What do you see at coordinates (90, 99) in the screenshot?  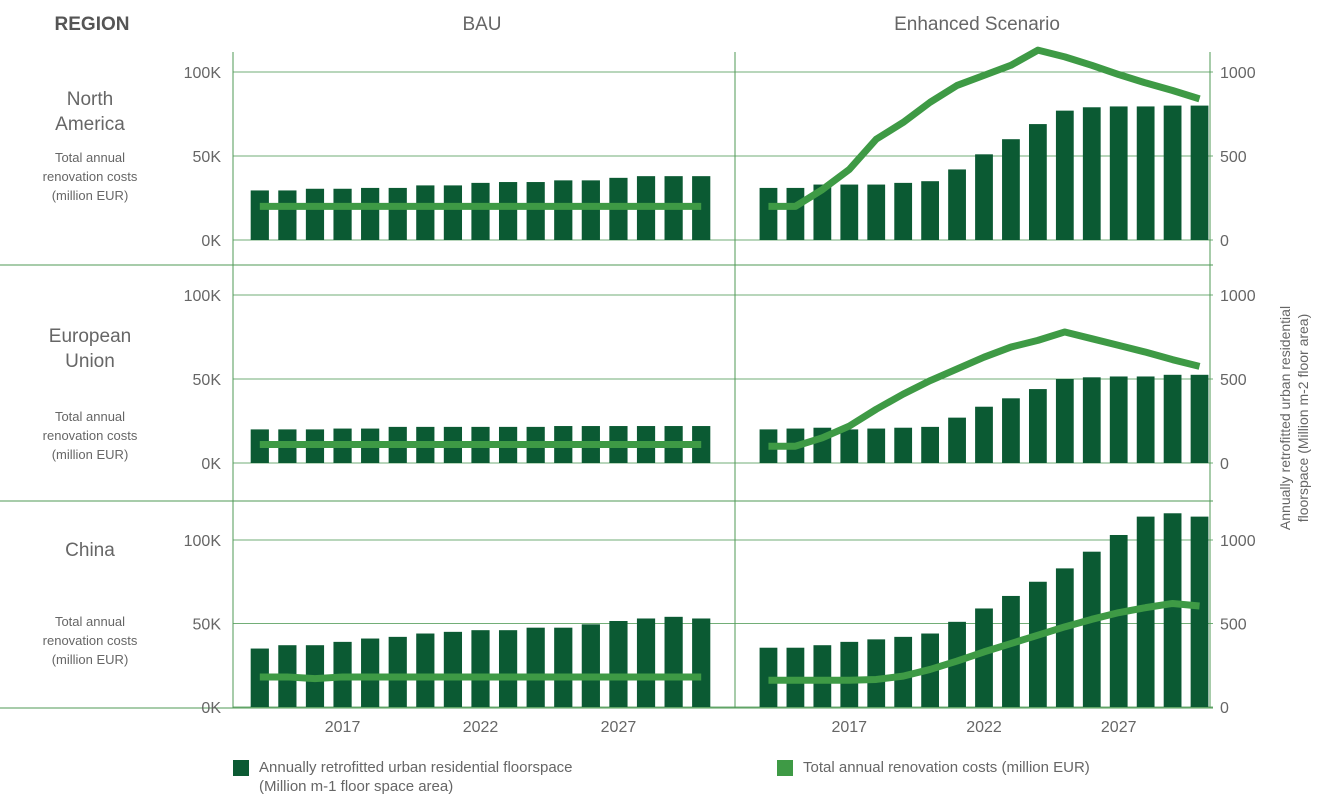 I see `region-name: North` at bounding box center [90, 99].